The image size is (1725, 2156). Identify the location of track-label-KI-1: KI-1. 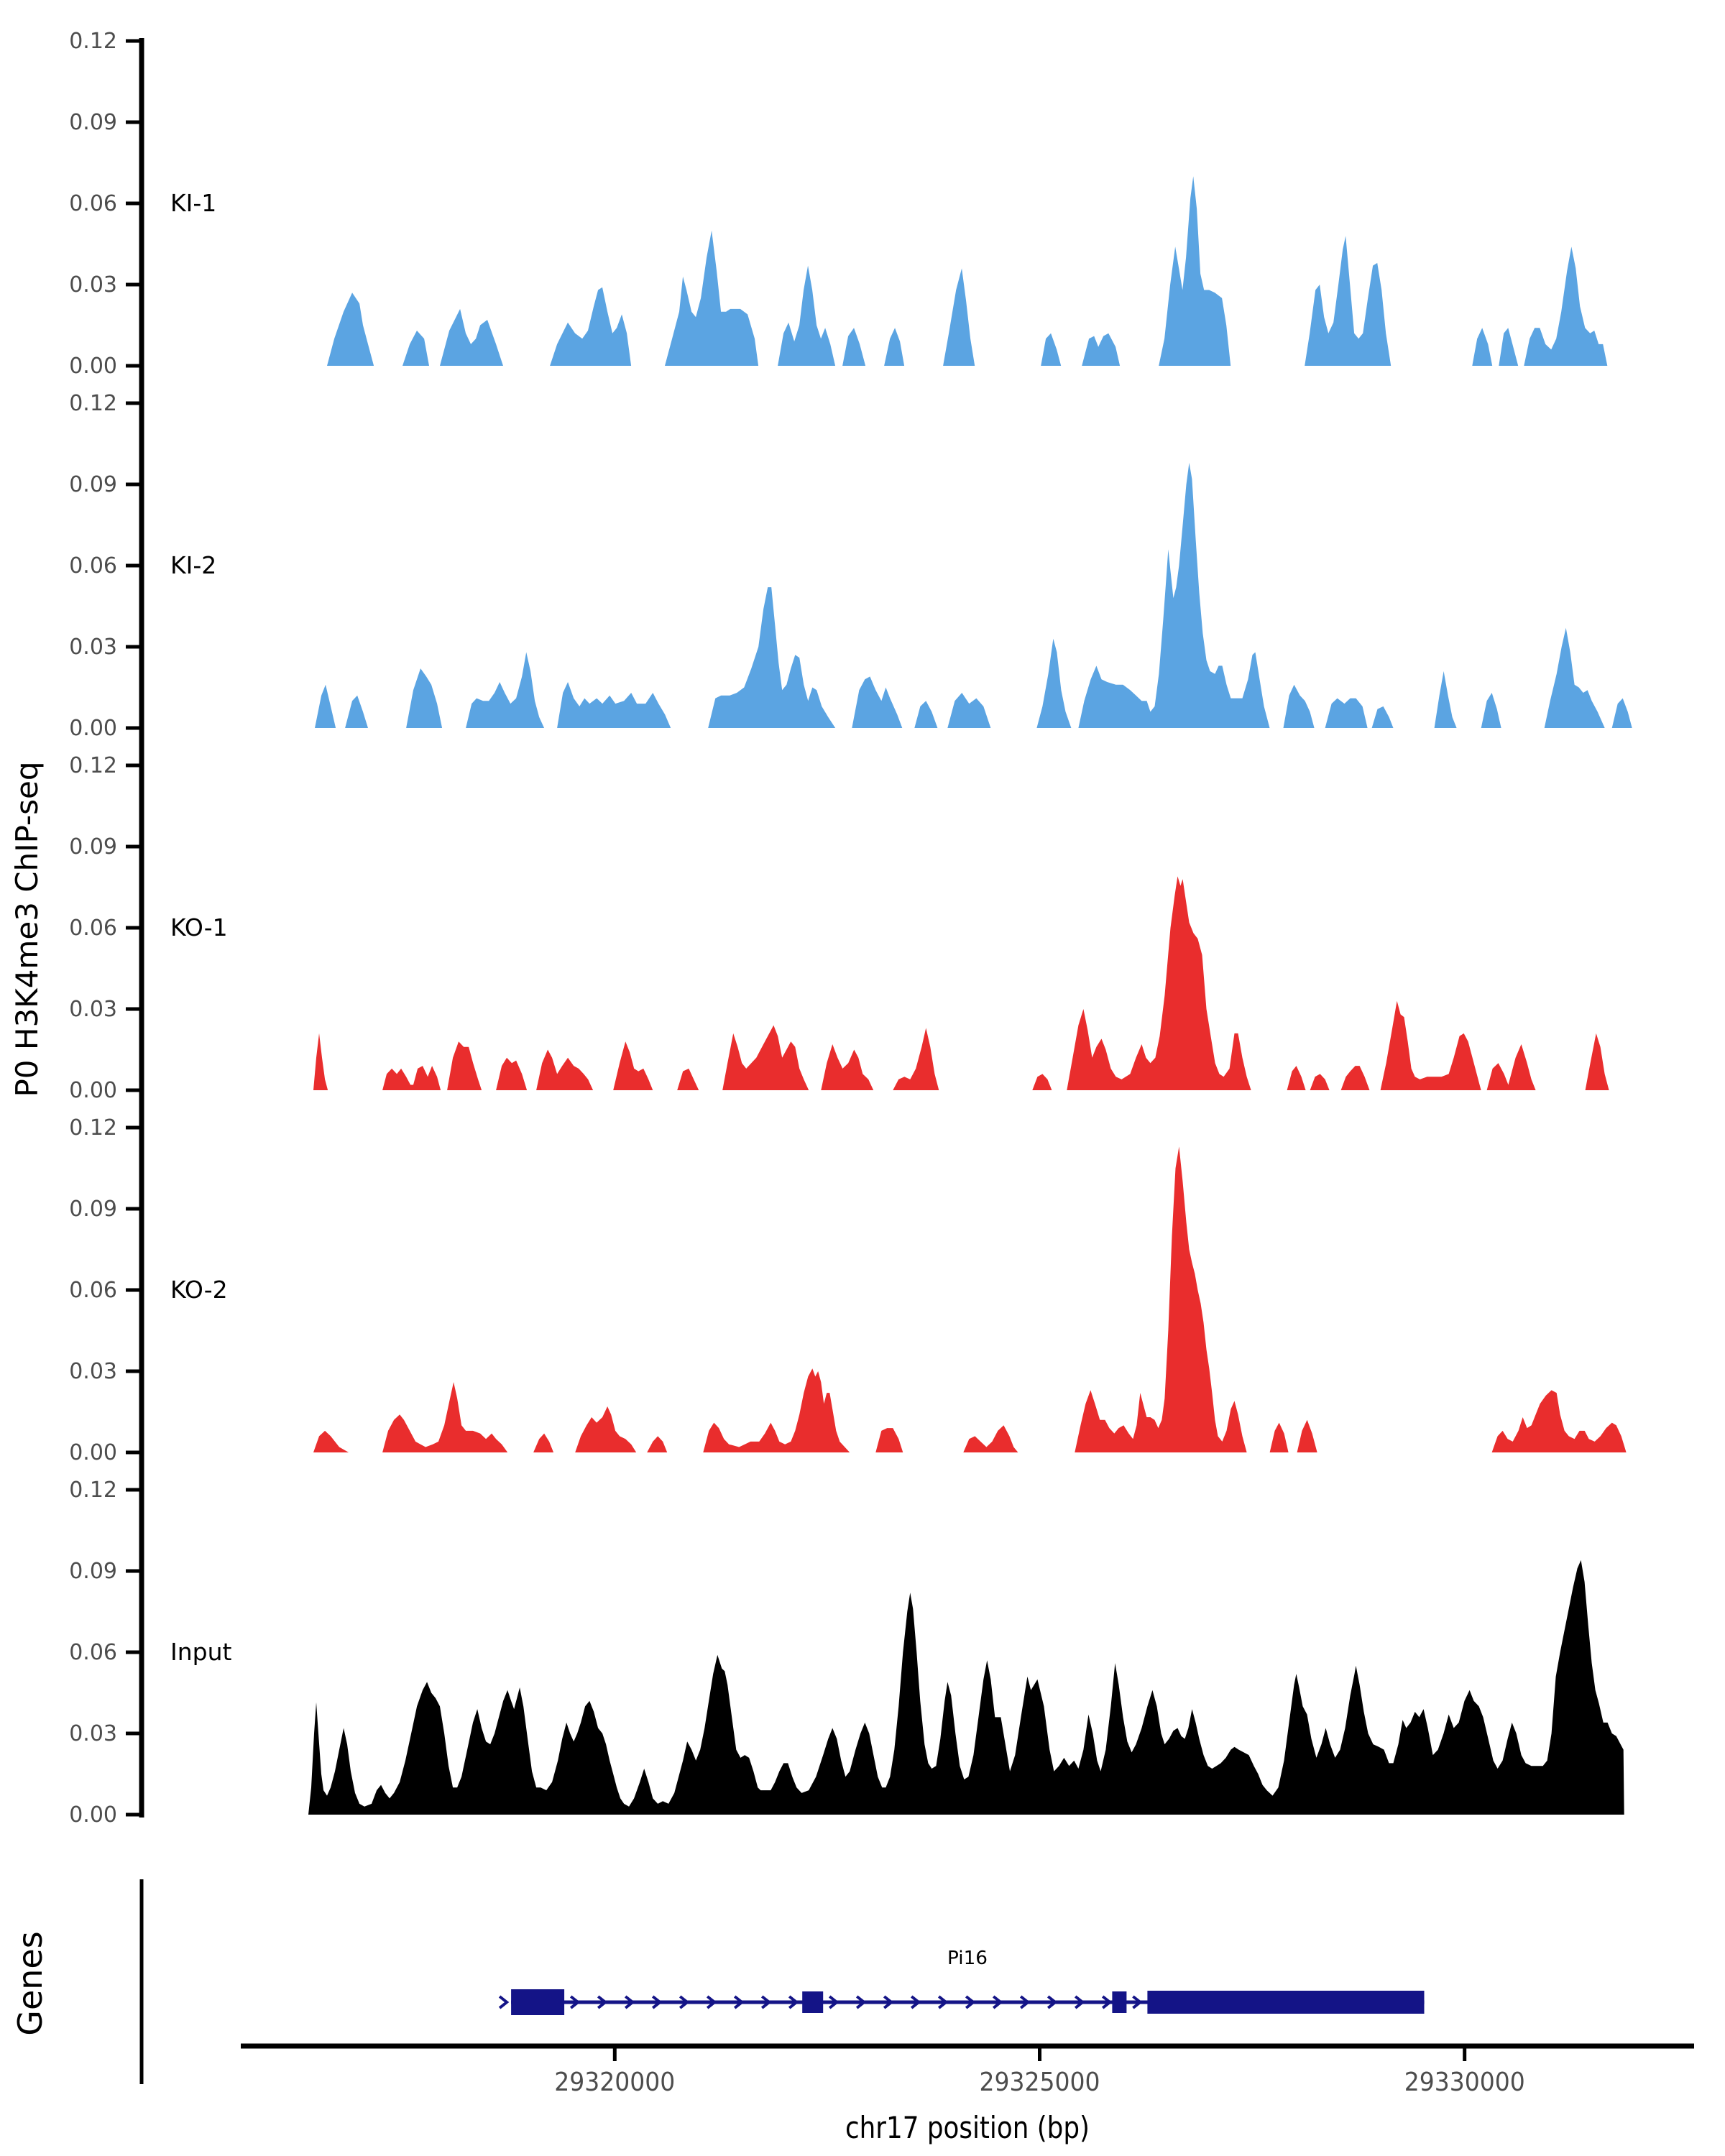
(193, 203).